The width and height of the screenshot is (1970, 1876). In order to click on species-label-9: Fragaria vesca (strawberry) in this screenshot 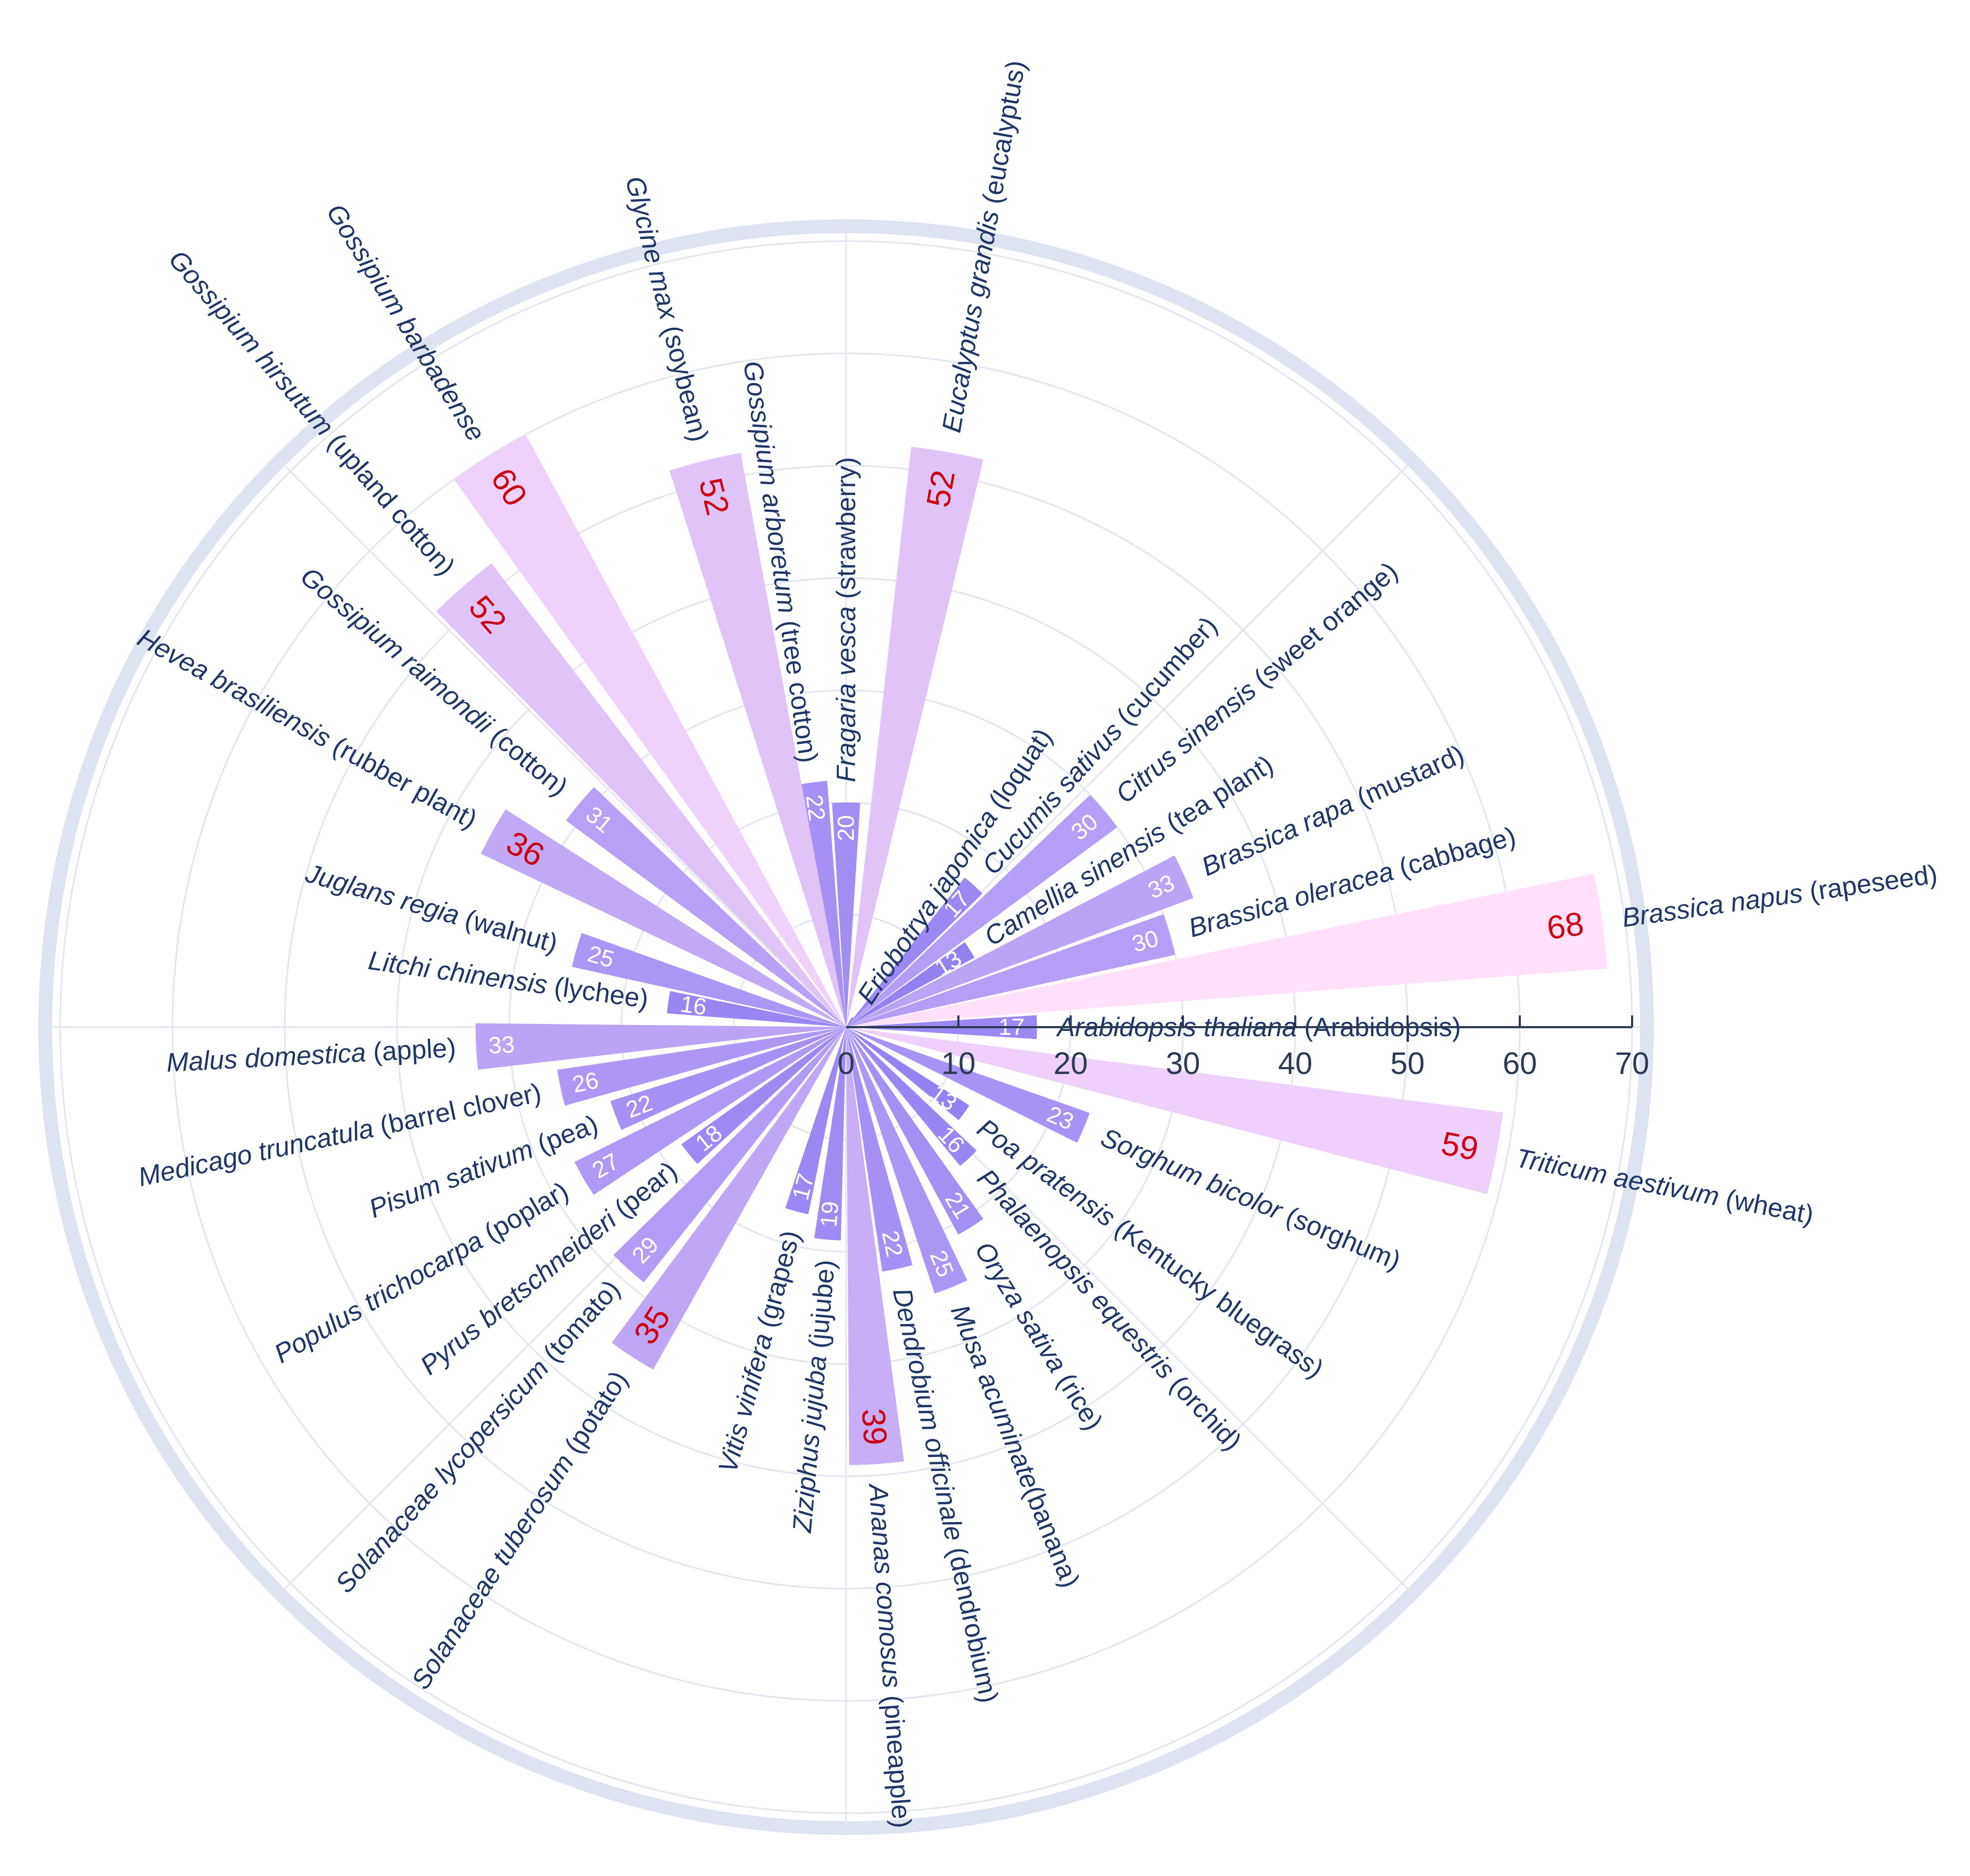, I will do `click(846, 619)`.